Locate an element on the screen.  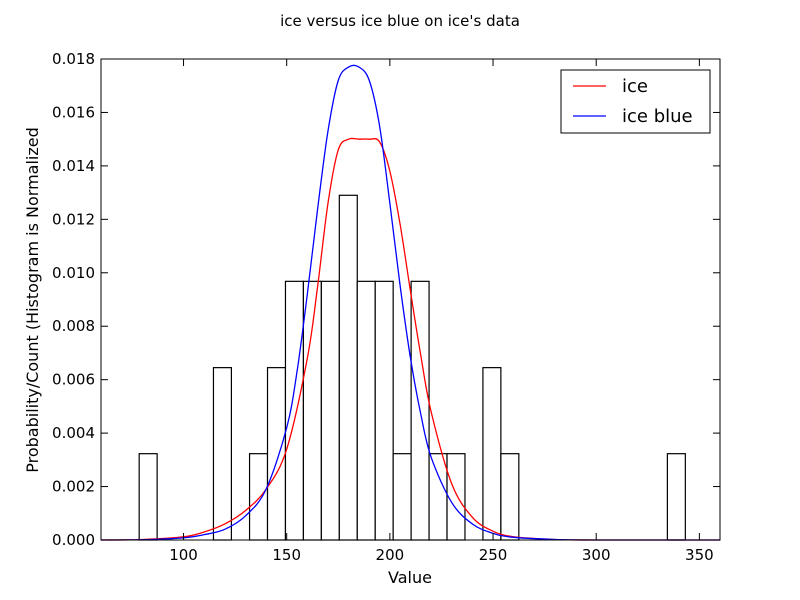
x-tick-label-5: 350 is located at coordinates (699, 555).